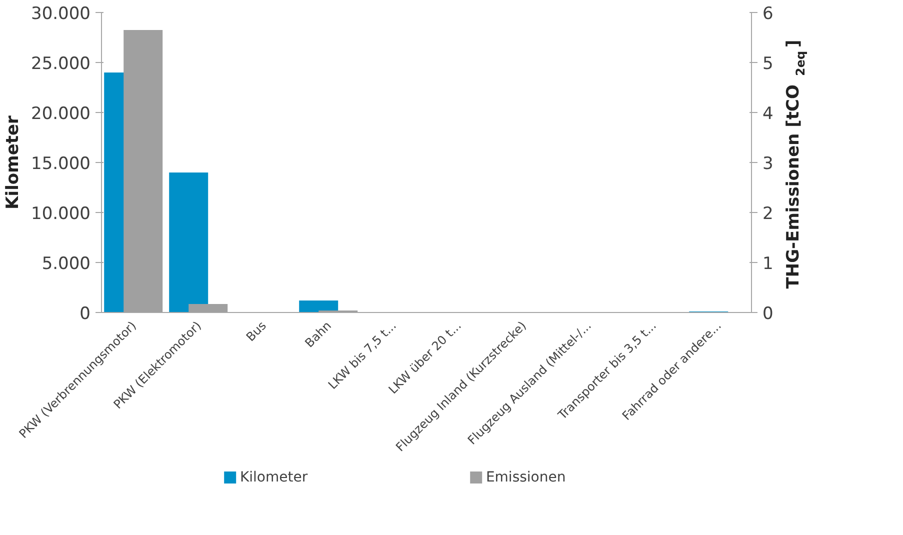 The width and height of the screenshot is (903, 535). Describe the element at coordinates (768, 264) in the screenshot. I see `y2-tick-label: 1` at that location.